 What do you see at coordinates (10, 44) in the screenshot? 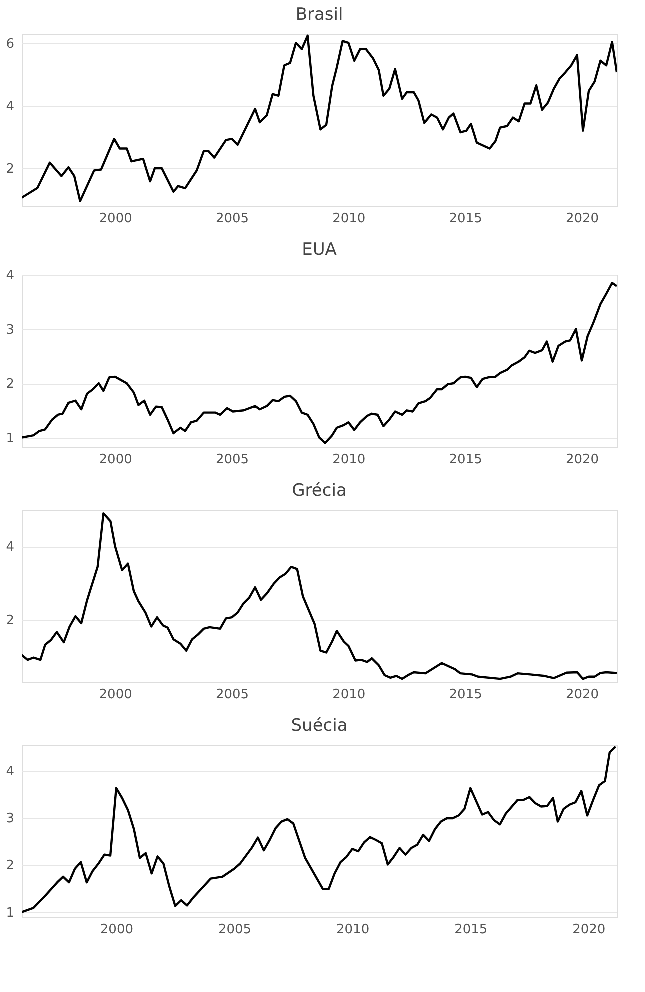
I see `y-tick-label: 6` at bounding box center [10, 44].